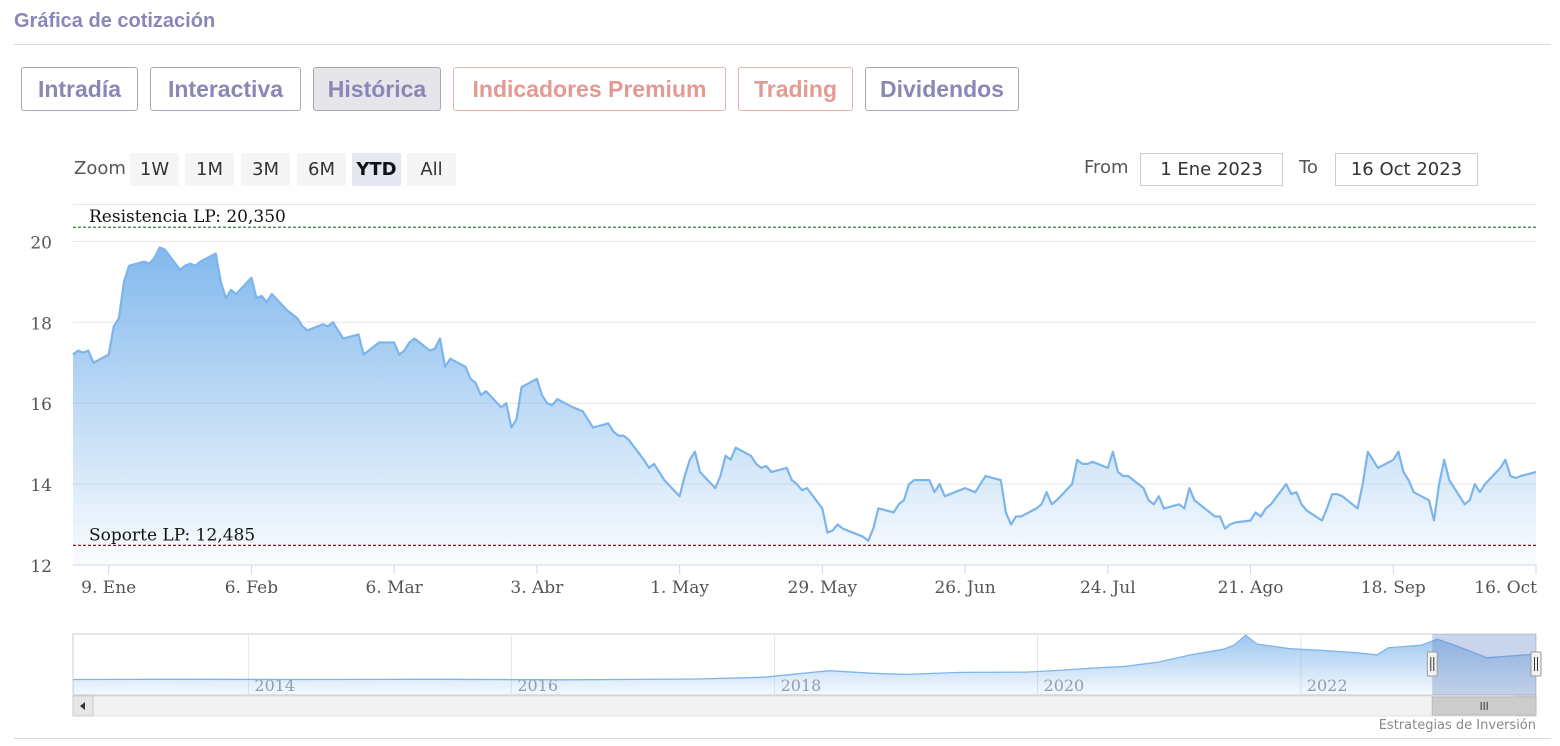 This screenshot has height=746, width=1560. I want to click on navigator-frame, so click(804, 664).